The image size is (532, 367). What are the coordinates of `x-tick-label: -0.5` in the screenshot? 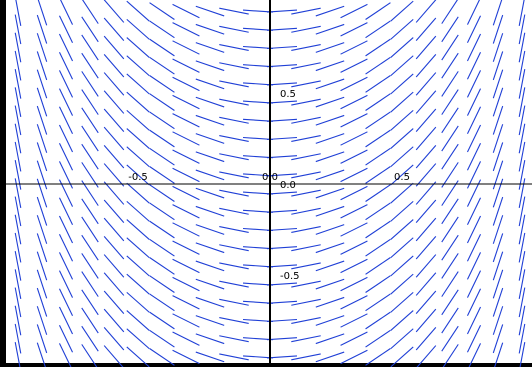 It's located at (138, 177).